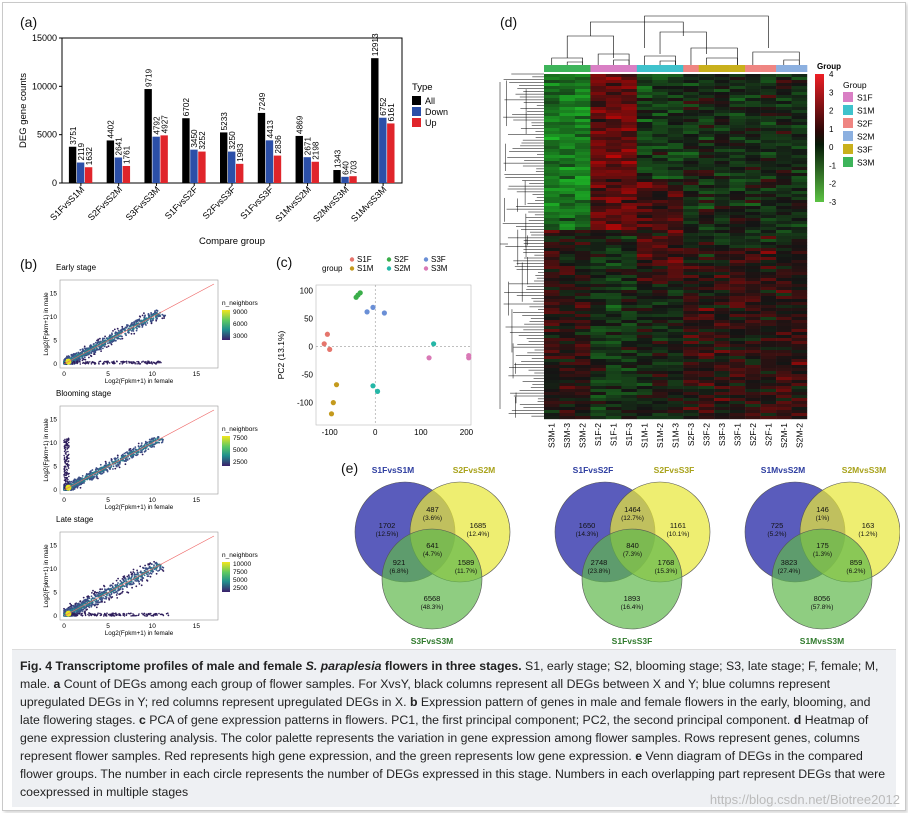 The height and width of the screenshot is (813, 908). I want to click on legend-label-up: Up, so click(431, 123).